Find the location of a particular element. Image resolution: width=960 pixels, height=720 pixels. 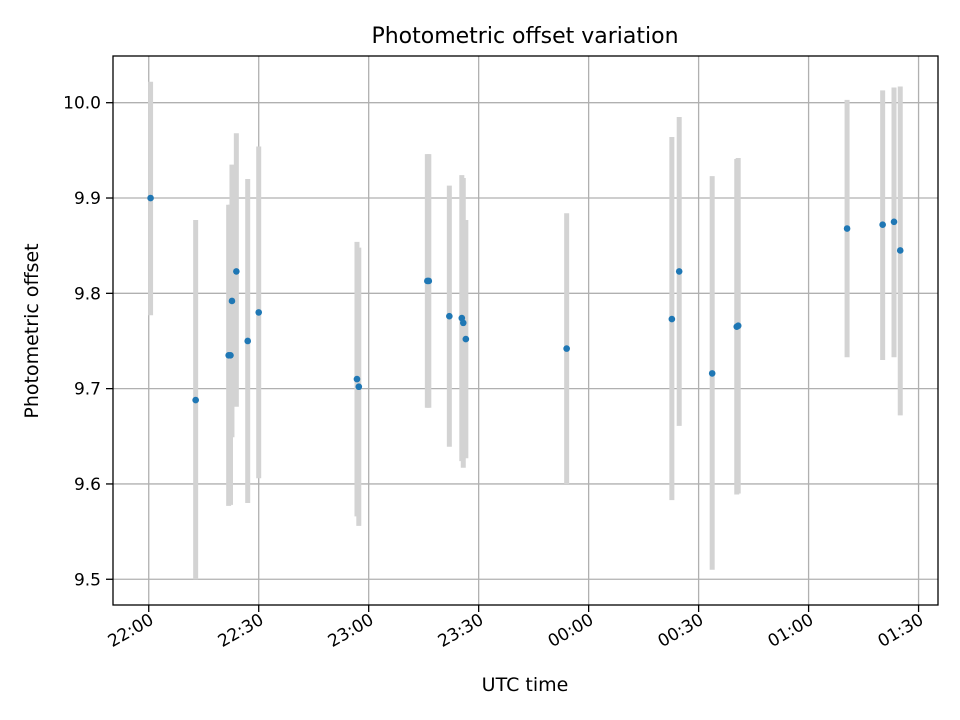

y-tick-label: 9.8 is located at coordinates (87, 294).